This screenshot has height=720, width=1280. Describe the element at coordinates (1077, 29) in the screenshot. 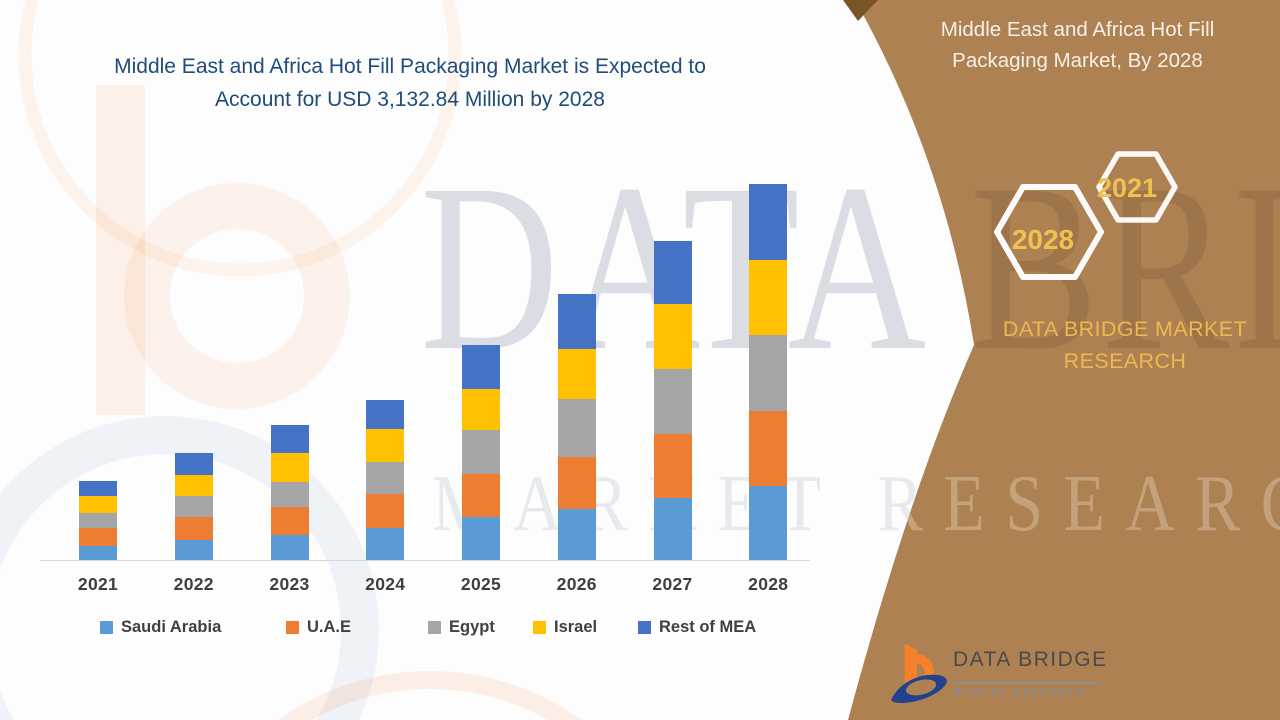

I see `side-panel-title-line1: Middle East and Africa Hot Fill` at that location.